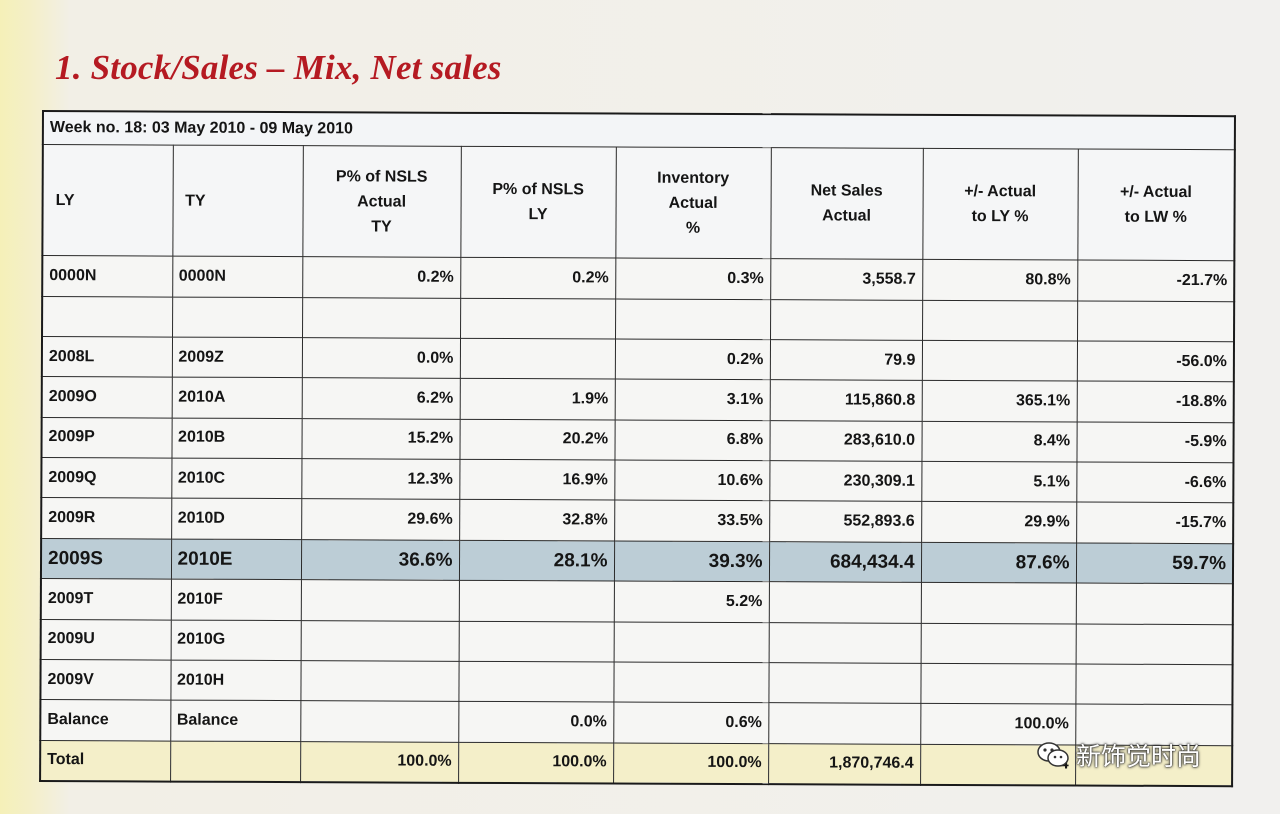 The height and width of the screenshot is (814, 1280). I want to click on wechat-icon, so click(1053, 754).